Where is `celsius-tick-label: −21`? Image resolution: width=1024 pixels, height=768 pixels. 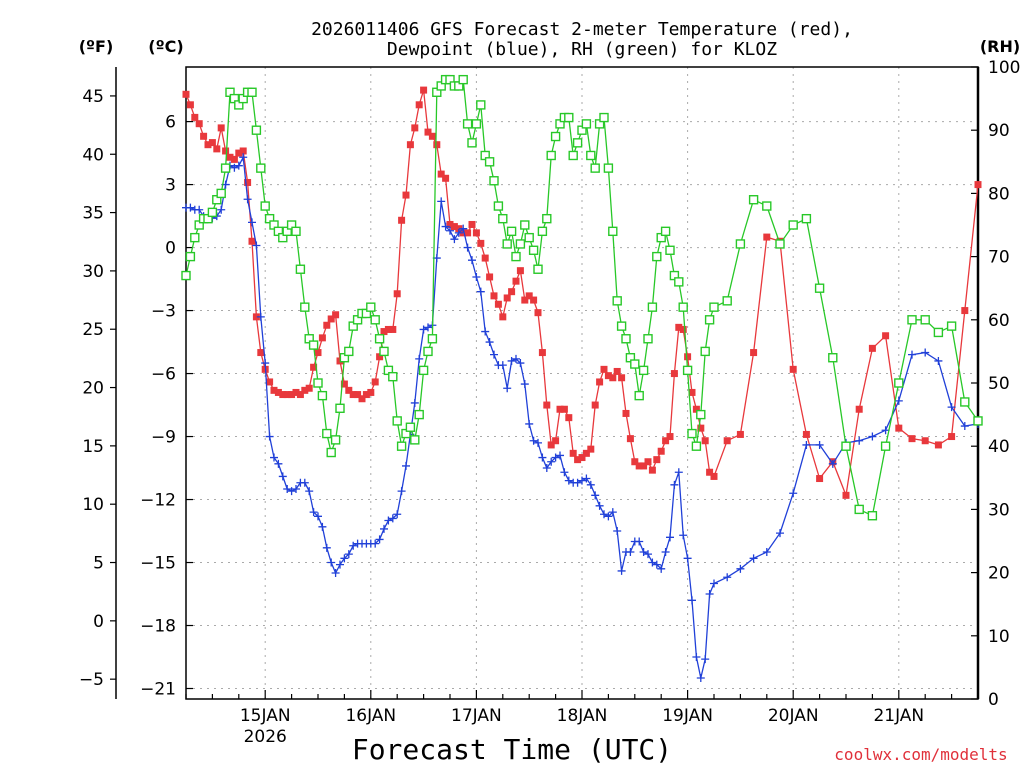 celsius-tick-label: −21 is located at coordinates (158, 690).